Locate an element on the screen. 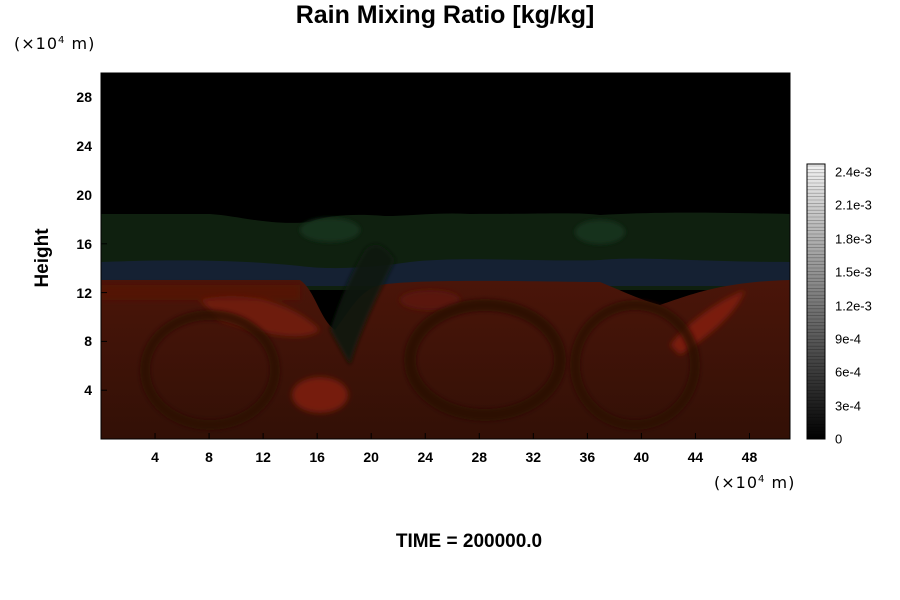 The width and height of the screenshot is (900, 600). swirl-right is located at coordinates (635, 365).